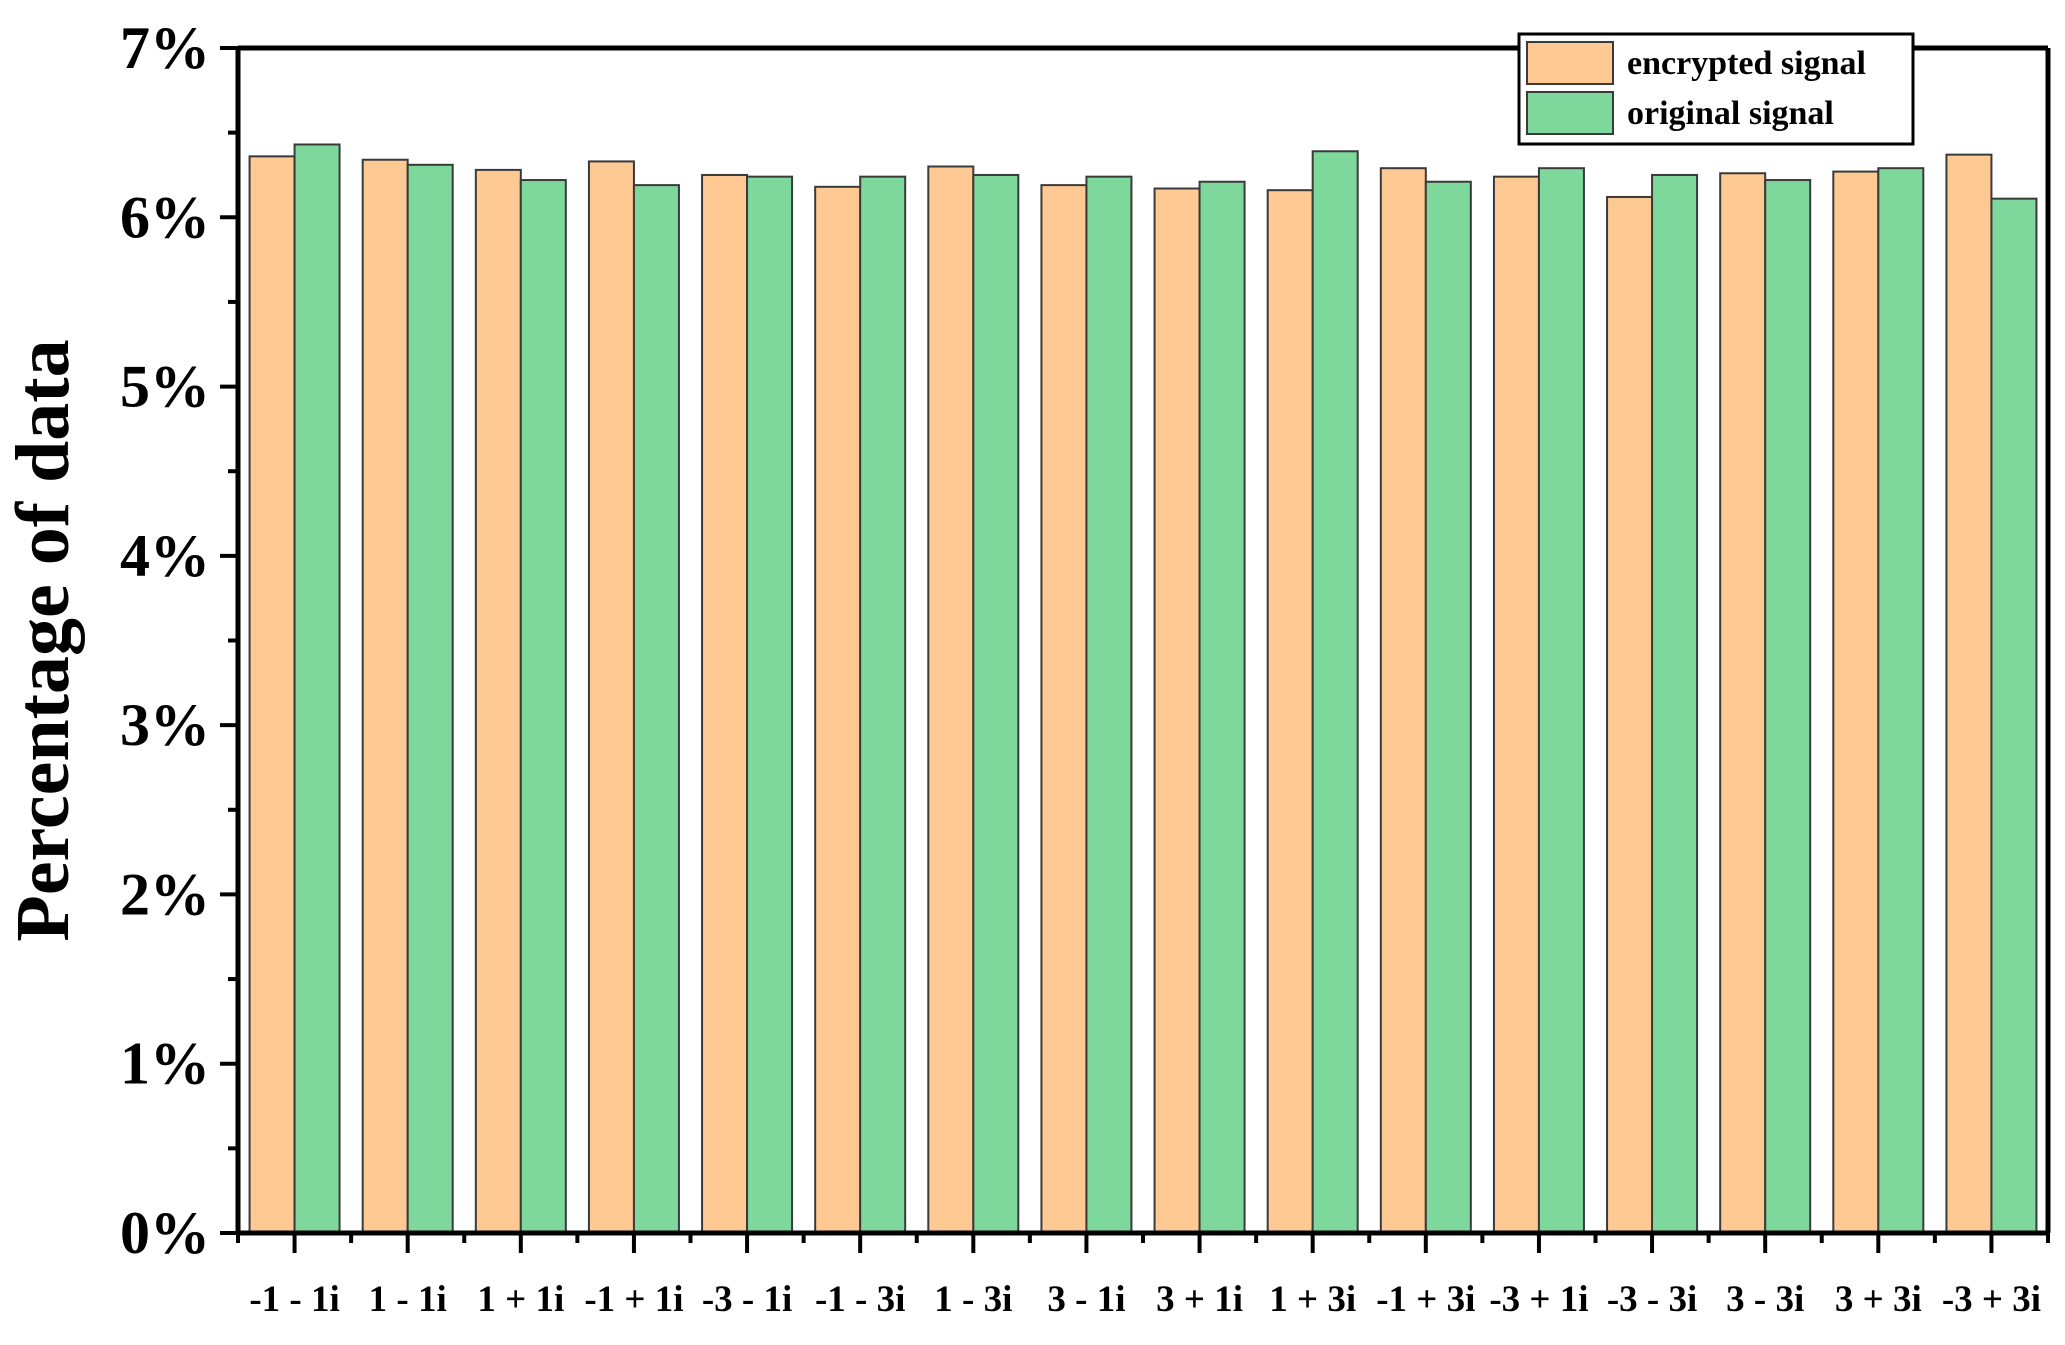 The height and width of the screenshot is (1345, 2065). What do you see at coordinates (1312, 1299) in the screenshot?
I see `x-tick-label: 1 + 3i` at bounding box center [1312, 1299].